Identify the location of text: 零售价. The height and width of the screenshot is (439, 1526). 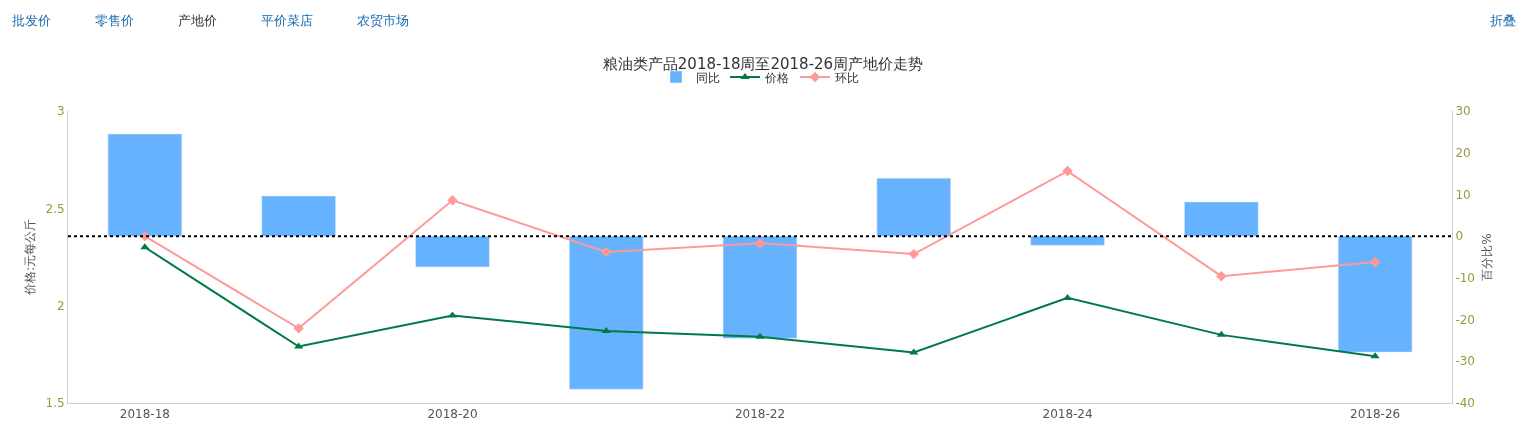
(114, 20).